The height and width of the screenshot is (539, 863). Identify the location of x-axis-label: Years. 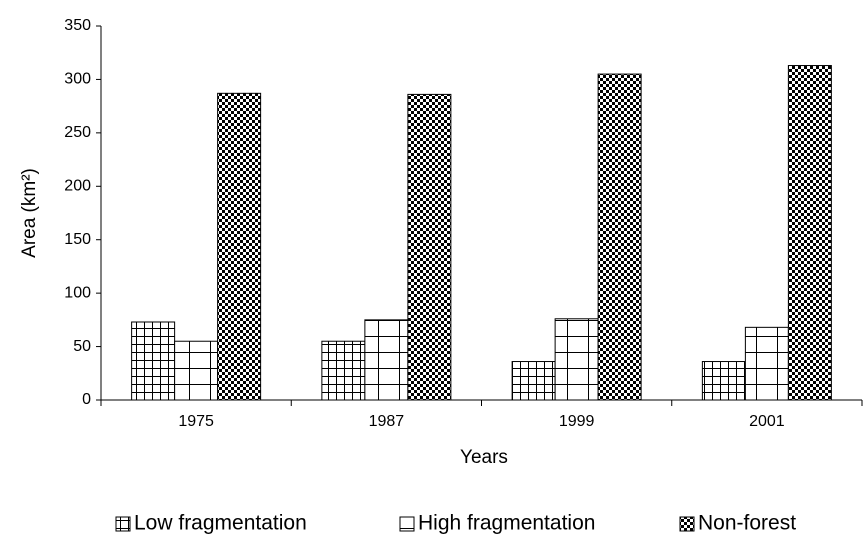
(484, 457).